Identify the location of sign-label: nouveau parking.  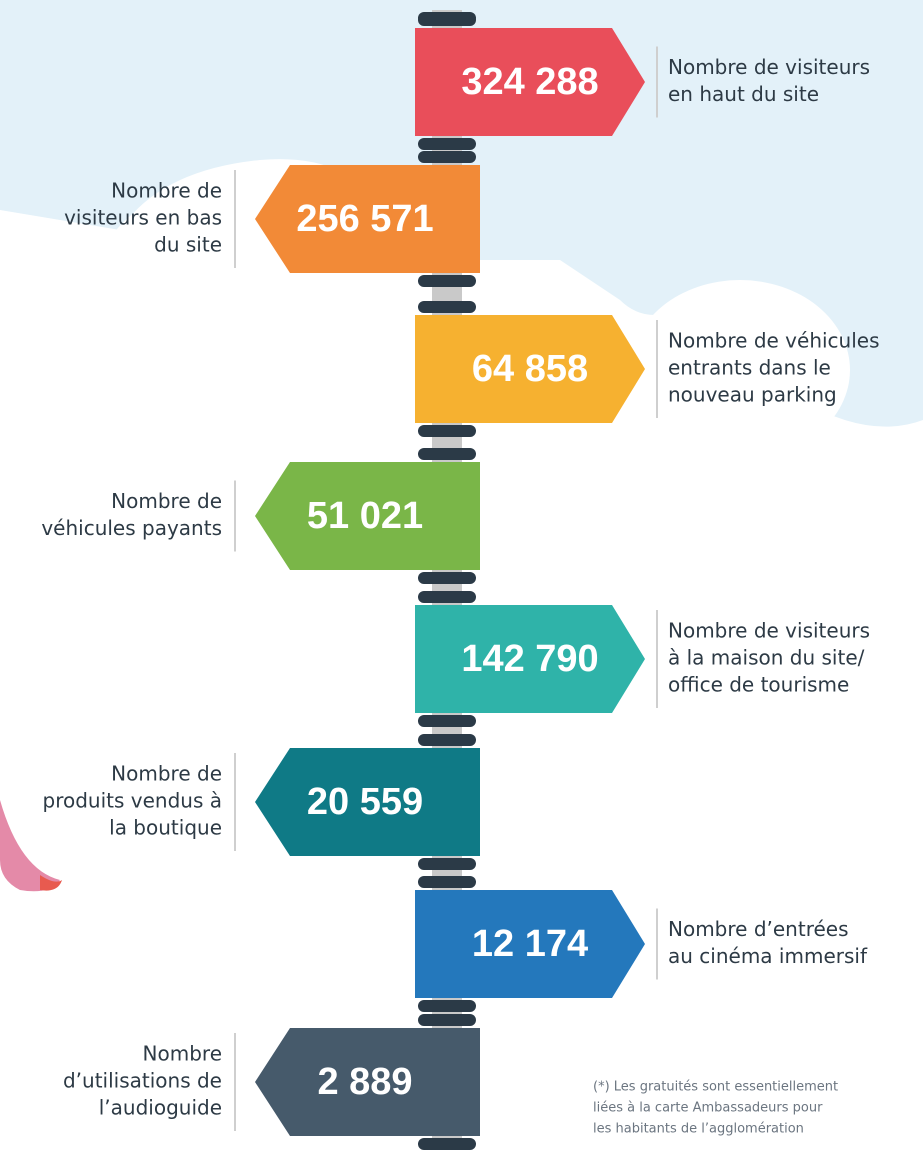
(752, 395).